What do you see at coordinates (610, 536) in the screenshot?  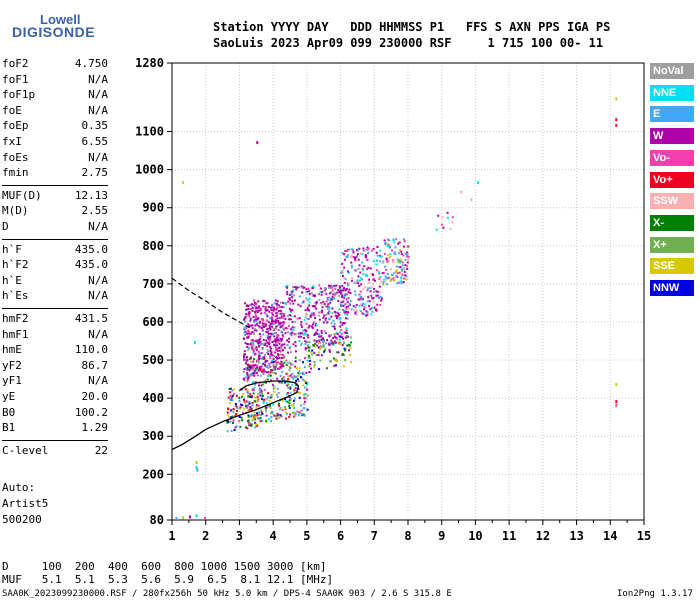 I see `x-tick-label: 14` at bounding box center [610, 536].